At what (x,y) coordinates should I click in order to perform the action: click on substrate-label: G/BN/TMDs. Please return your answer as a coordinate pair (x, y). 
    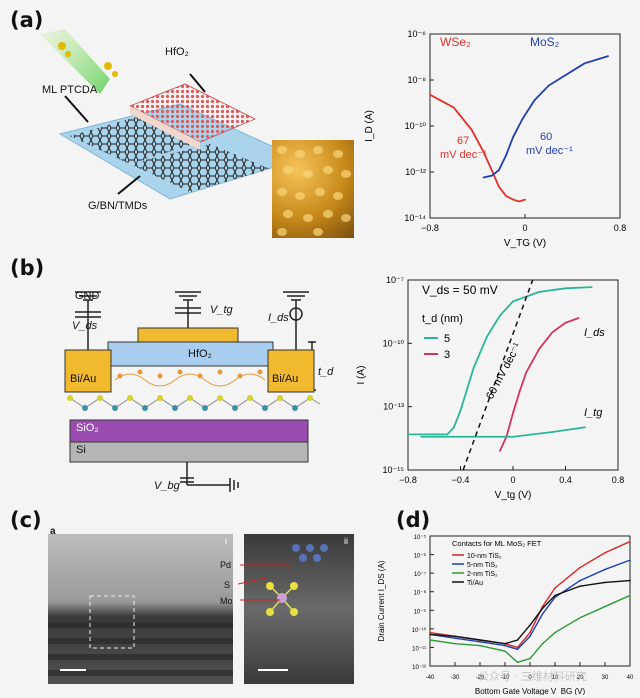
    Looking at the image, I should click on (118, 206).